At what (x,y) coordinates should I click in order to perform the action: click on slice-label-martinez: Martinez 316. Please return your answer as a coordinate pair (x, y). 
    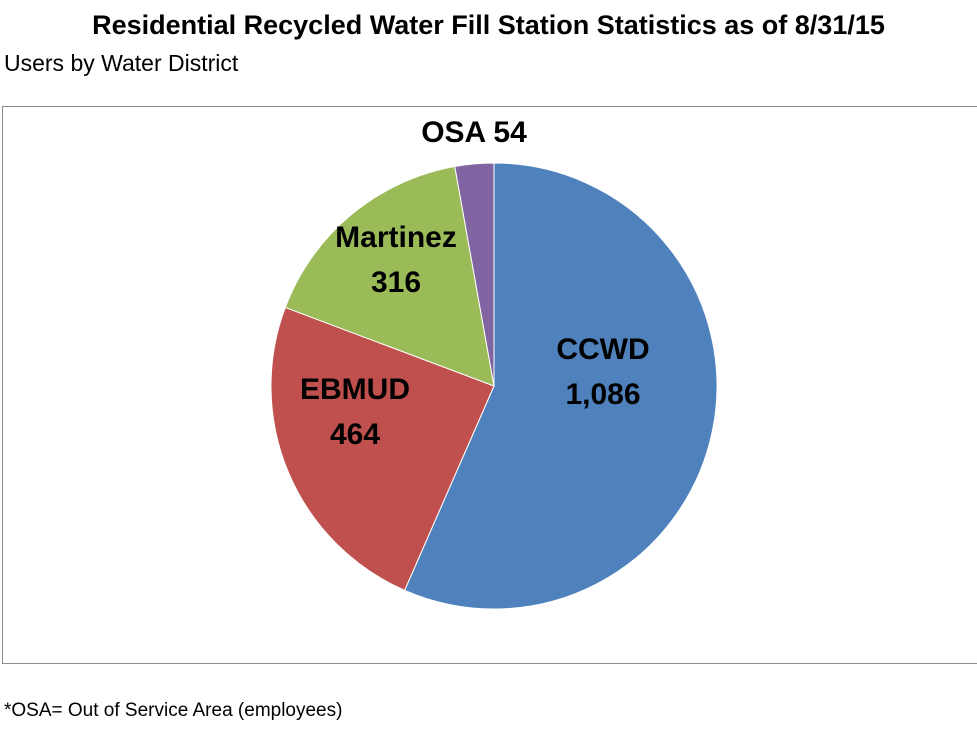
    Looking at the image, I should click on (396, 260).